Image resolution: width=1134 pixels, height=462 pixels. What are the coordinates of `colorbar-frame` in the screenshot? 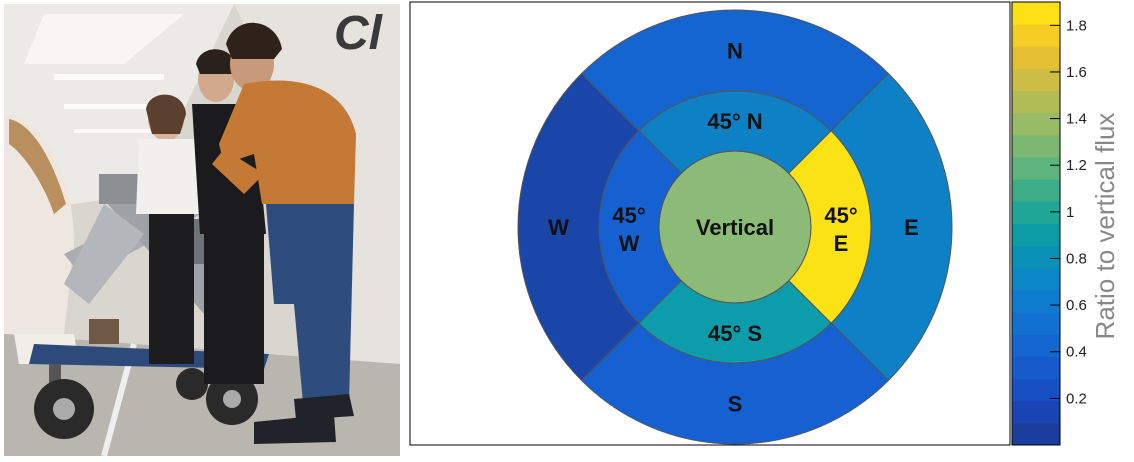 It's located at (1036, 223).